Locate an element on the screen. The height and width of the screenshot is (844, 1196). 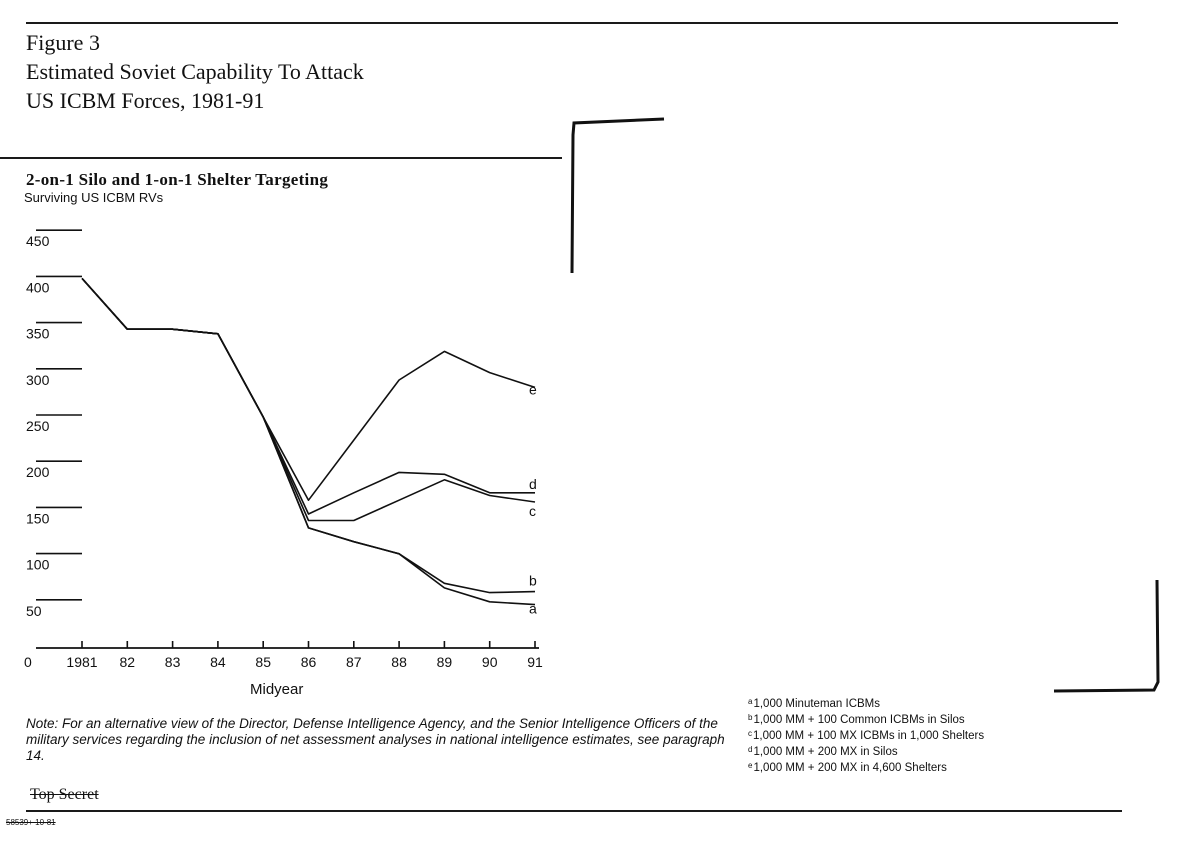
x-tick-label: 89 is located at coordinates (445, 662).